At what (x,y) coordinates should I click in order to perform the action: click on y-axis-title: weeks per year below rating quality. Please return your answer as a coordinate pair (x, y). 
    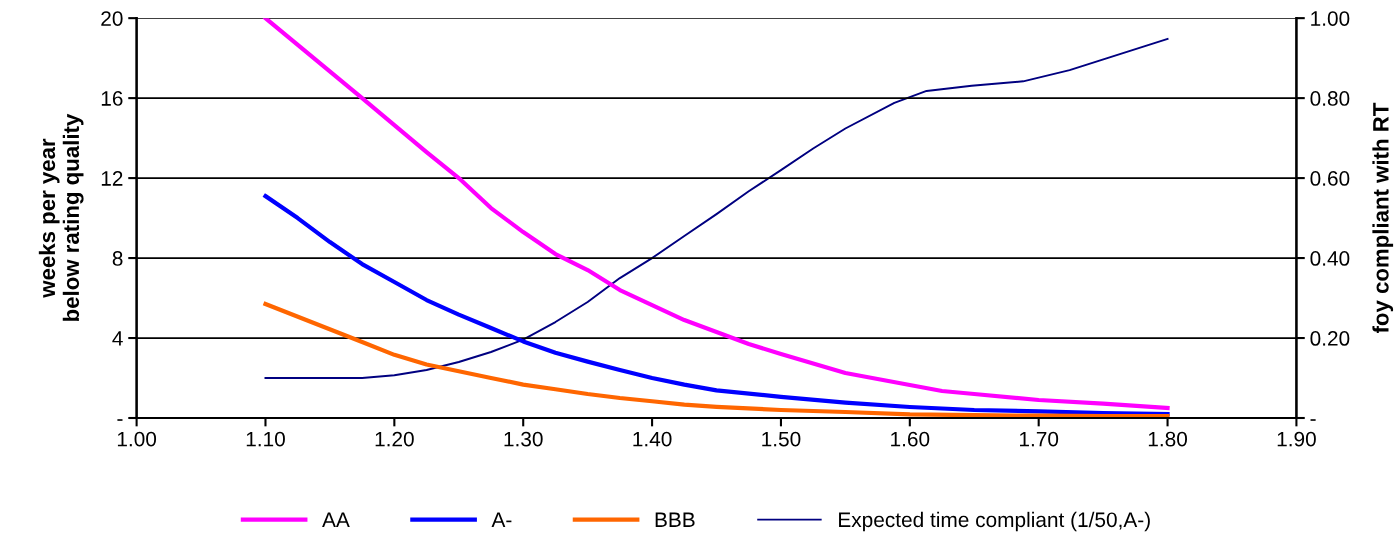
    Looking at the image, I should click on (61, 217).